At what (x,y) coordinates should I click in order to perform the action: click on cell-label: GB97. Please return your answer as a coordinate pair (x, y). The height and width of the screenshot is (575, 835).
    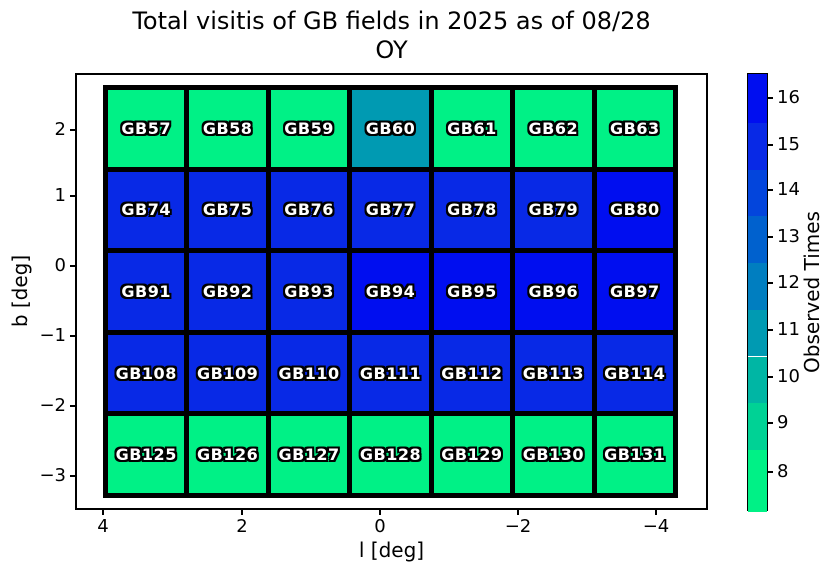
    Looking at the image, I should click on (634, 291).